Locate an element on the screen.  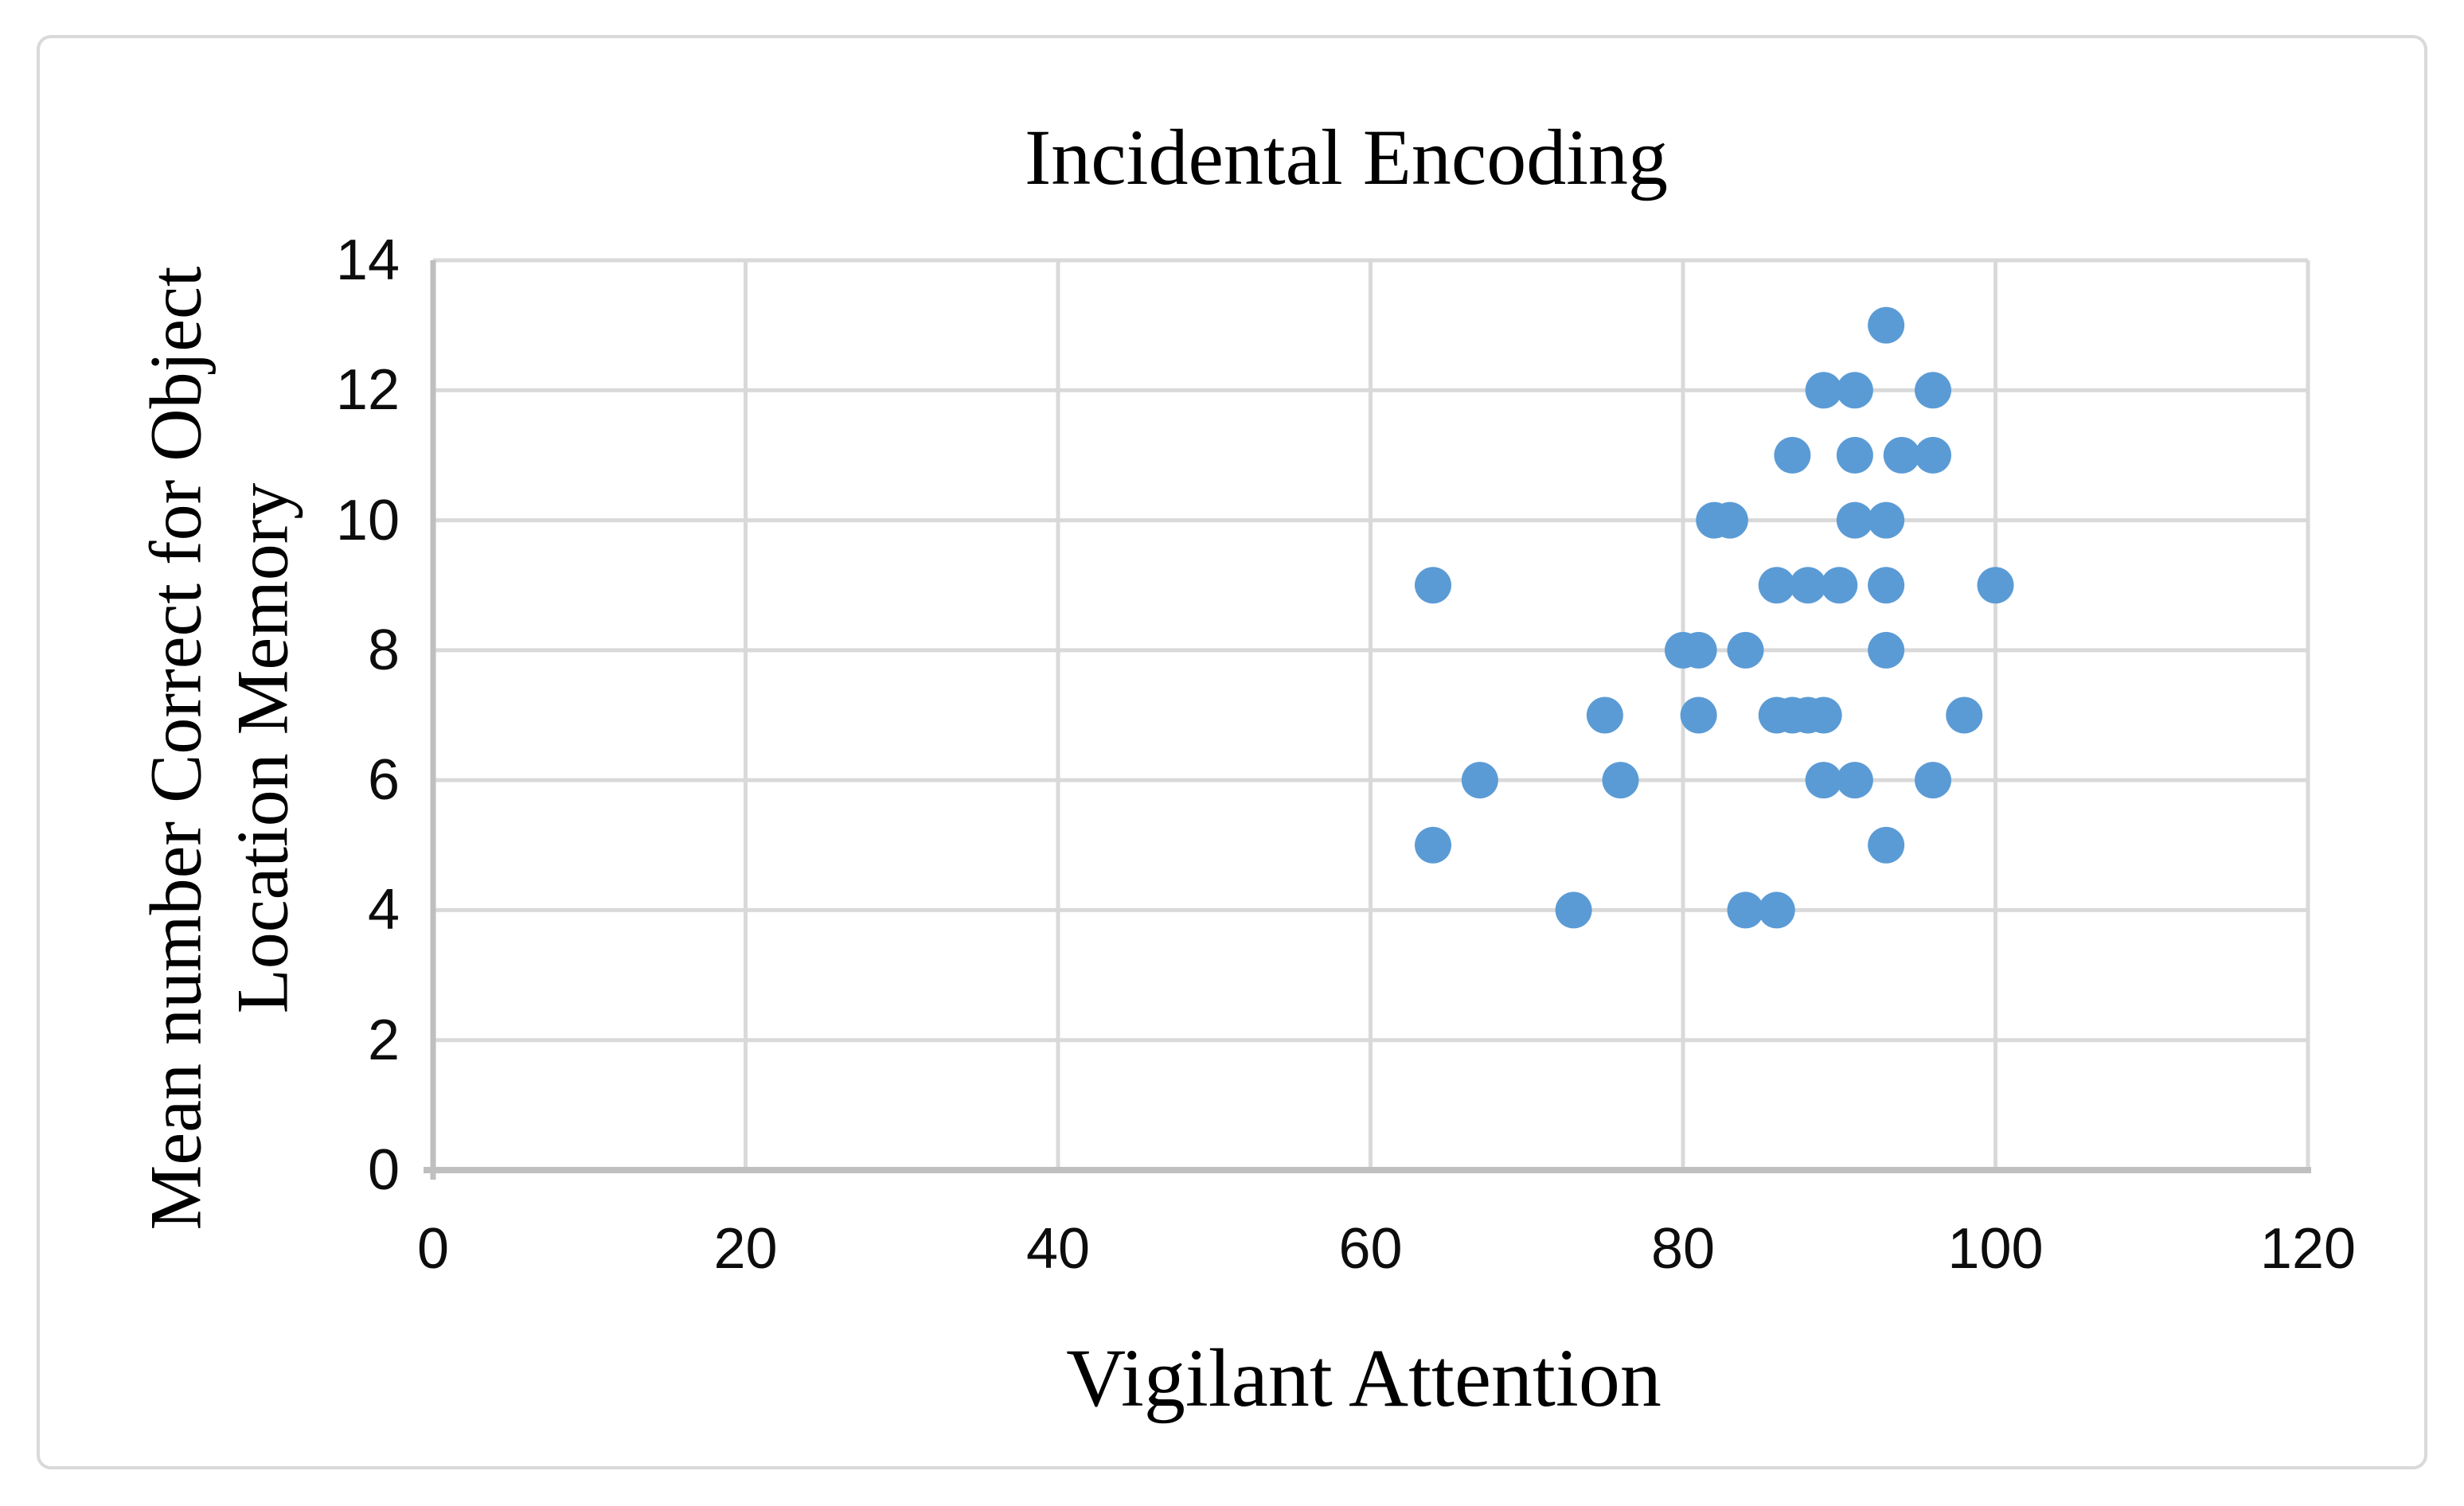
chart-title: Incidental Encoding is located at coordinates (1347, 157).